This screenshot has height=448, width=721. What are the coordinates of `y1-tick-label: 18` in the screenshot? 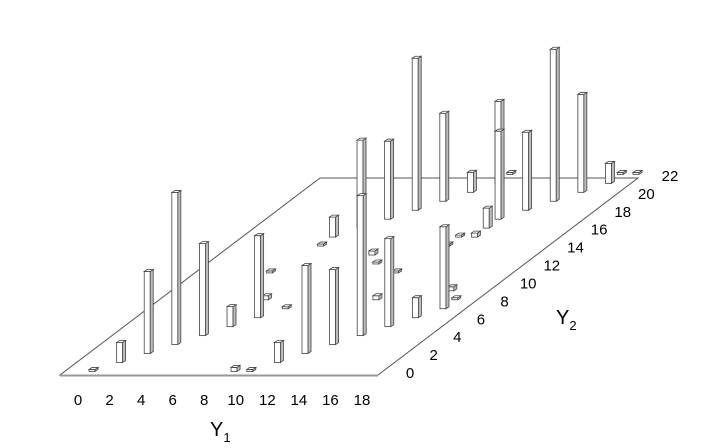 It's located at (362, 400).